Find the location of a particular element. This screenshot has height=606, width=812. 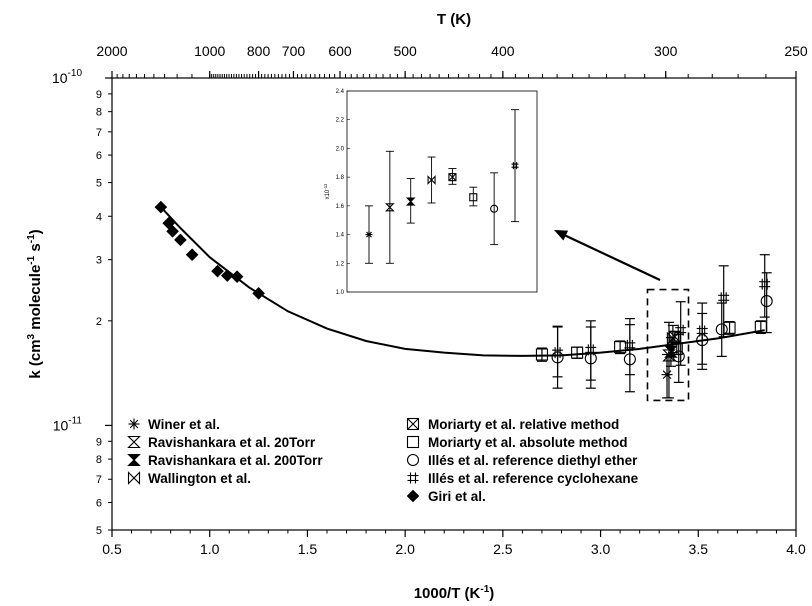

top-tick-label: 250 is located at coordinates (796, 51).